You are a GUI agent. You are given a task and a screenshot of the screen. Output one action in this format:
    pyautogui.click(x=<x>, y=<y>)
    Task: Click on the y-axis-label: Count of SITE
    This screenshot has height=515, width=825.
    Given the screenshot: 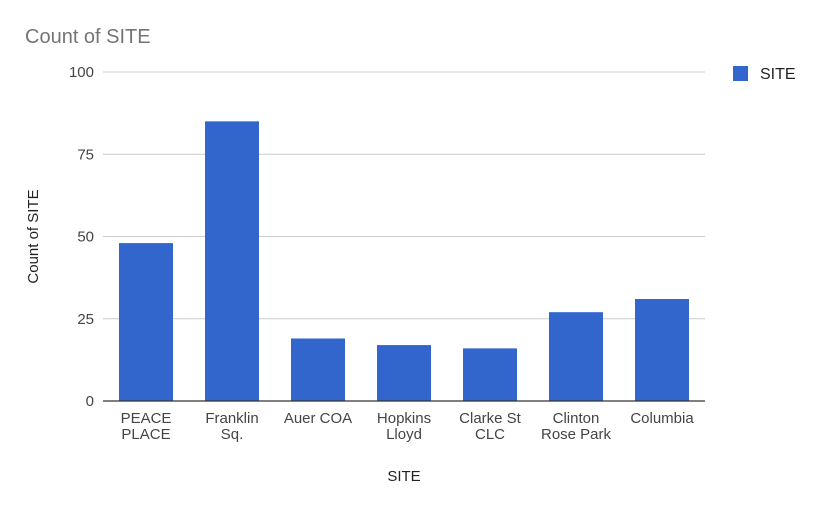 What is the action you would take?
    pyautogui.click(x=33, y=236)
    